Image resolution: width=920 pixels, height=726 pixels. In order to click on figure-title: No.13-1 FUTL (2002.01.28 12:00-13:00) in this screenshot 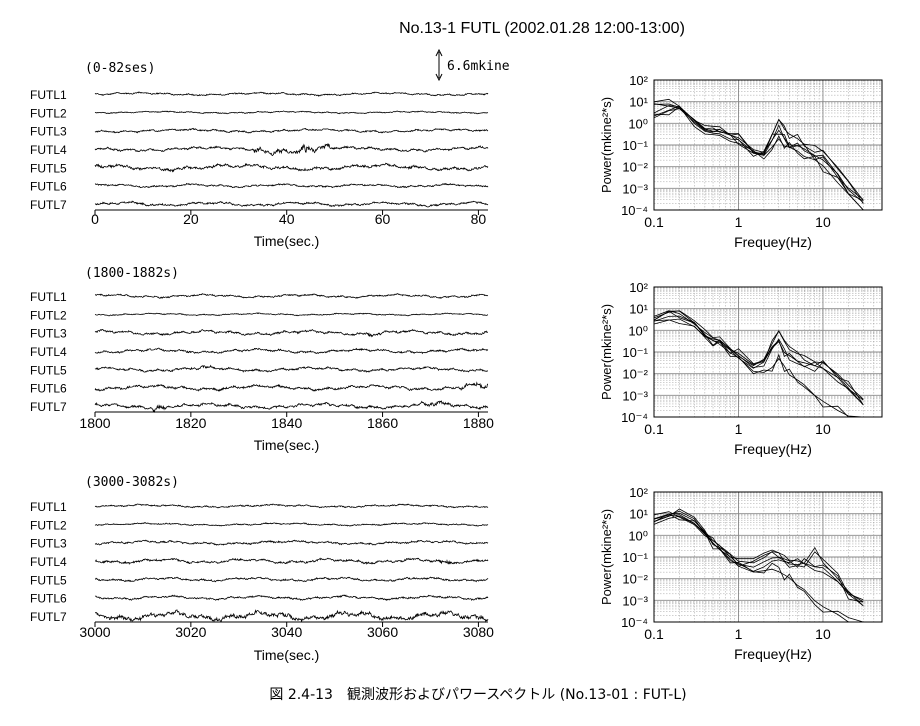, I will do `click(542, 28)`.